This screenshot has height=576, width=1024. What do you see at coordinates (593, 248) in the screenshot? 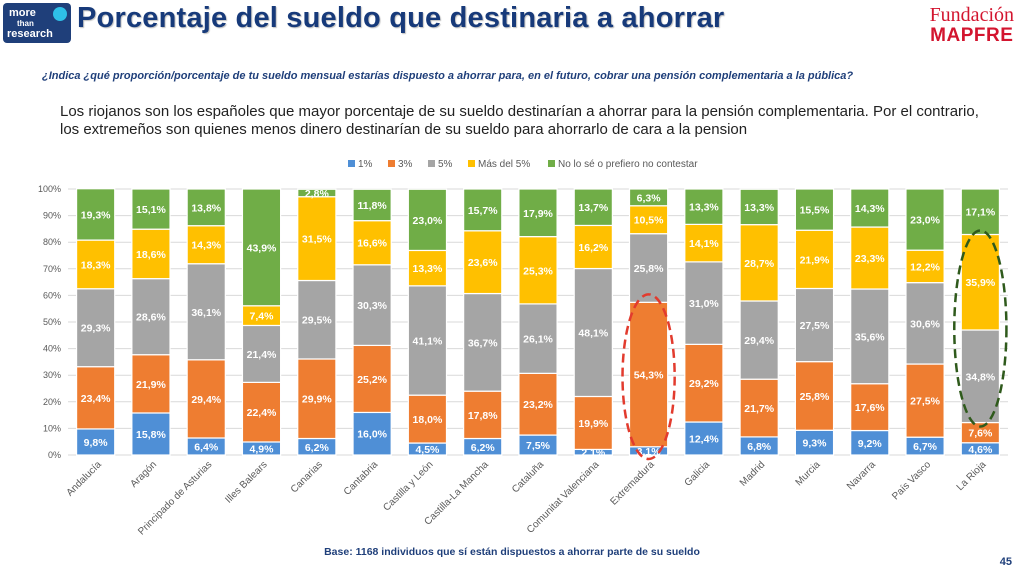
I see `data-label: 16,2%` at bounding box center [593, 248].